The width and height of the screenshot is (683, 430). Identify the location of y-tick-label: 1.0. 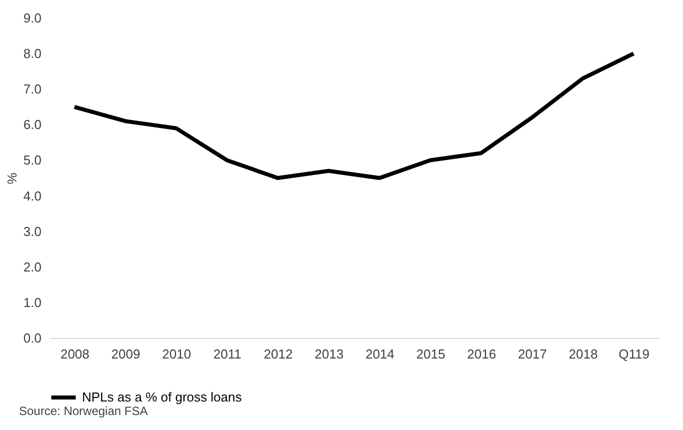
(32, 302).